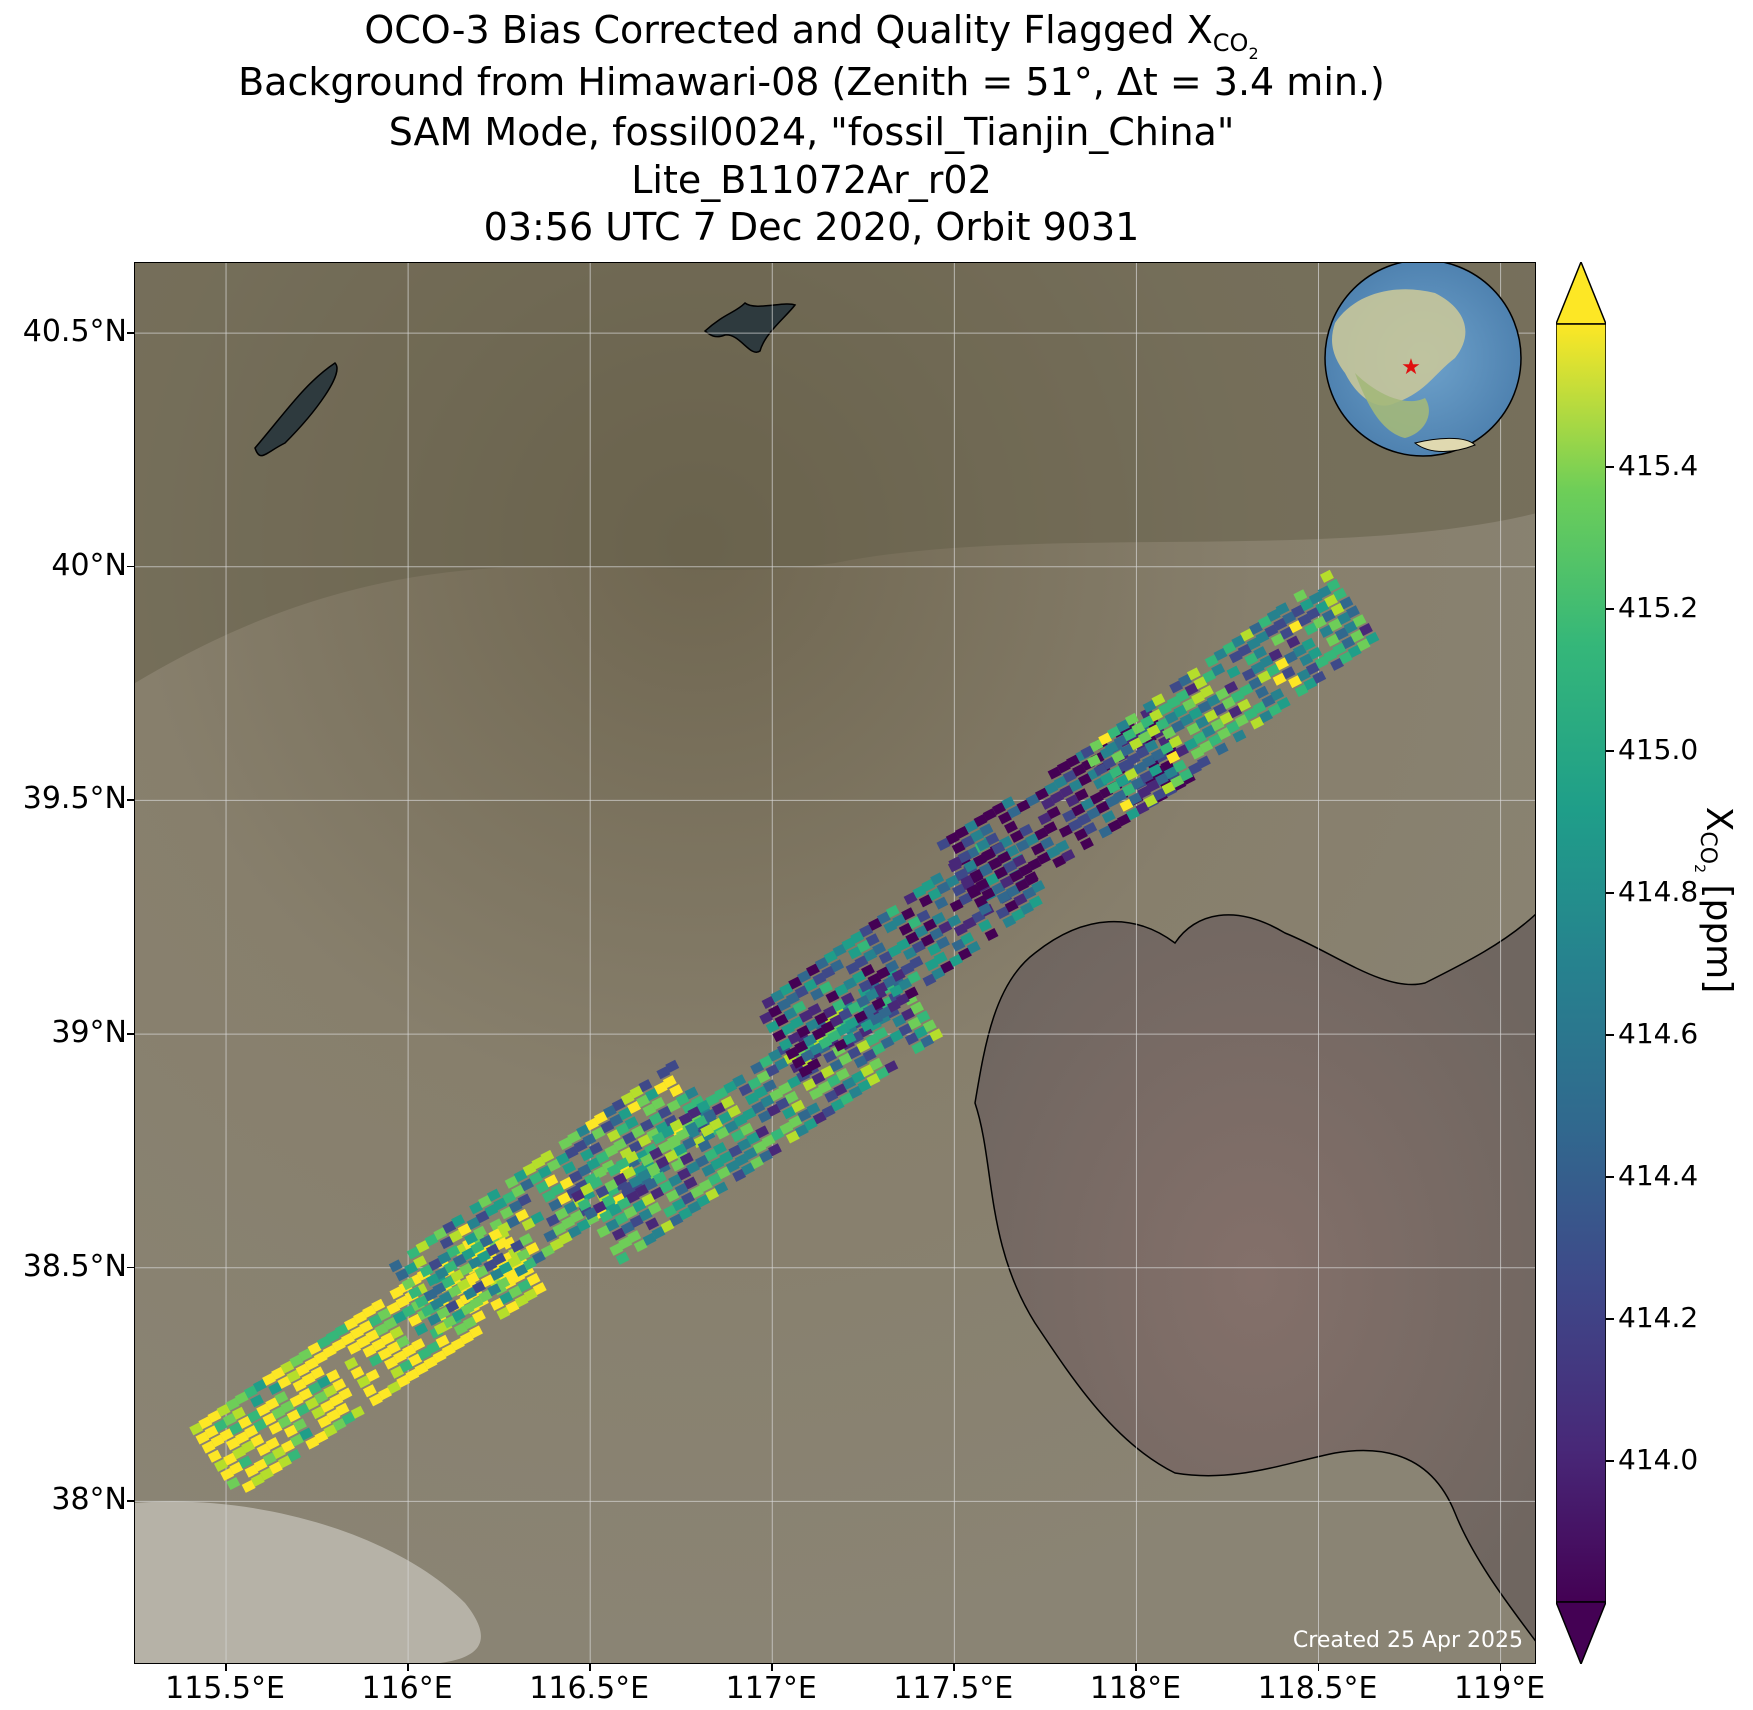 The image size is (1753, 1710). Describe the element at coordinates (1392, 405) in the screenshot. I see `globe-landmass-green` at that location.